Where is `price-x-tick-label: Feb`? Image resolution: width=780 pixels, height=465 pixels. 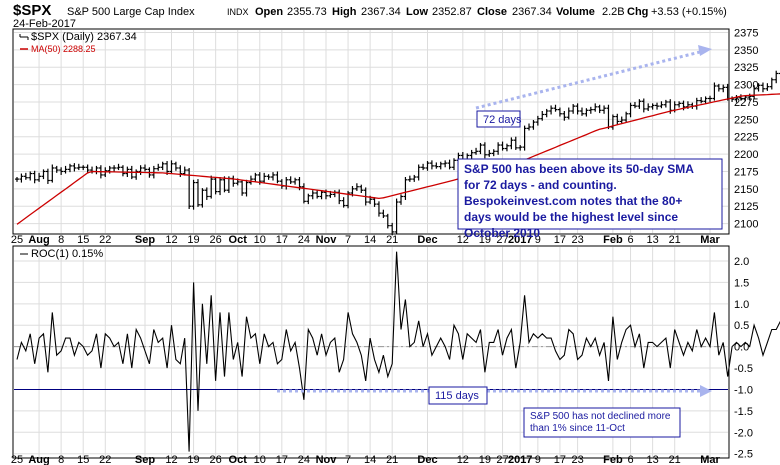
price-x-tick-label: Feb is located at coordinates (613, 240).